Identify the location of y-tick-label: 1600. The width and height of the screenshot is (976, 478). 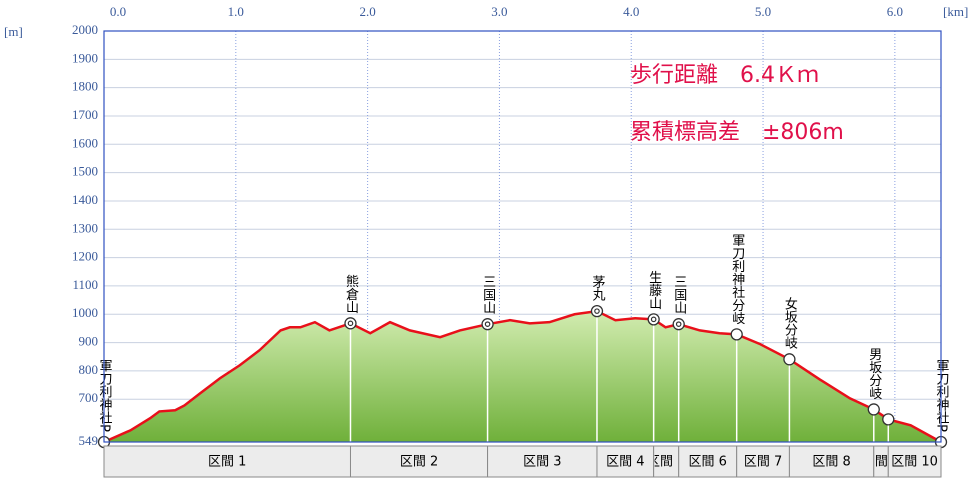
(85, 142).